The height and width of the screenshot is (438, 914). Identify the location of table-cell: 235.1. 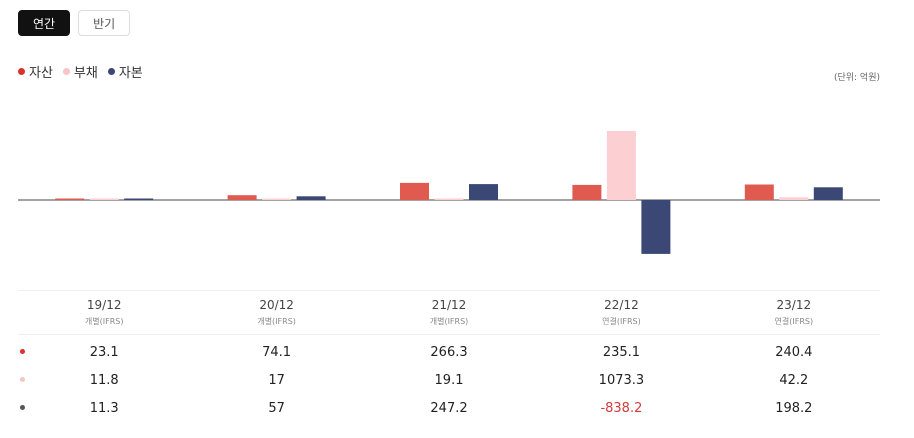
(621, 352).